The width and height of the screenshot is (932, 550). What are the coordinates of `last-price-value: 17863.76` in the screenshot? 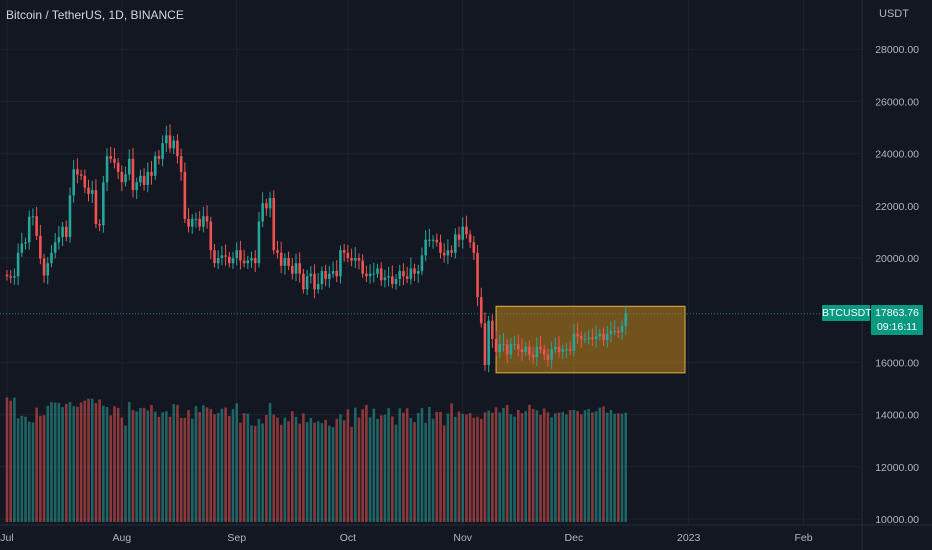 It's located at (897, 313).